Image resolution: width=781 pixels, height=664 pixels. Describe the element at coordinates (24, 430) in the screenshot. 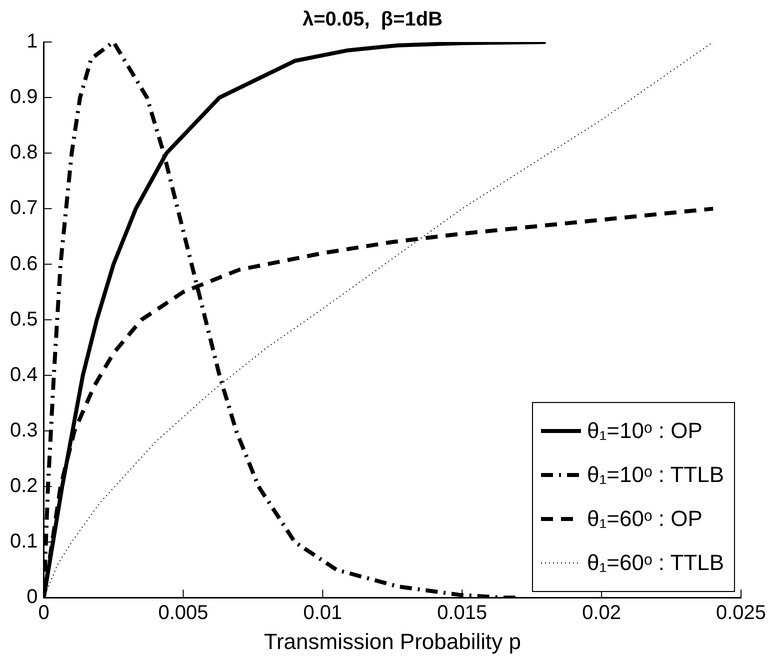

I see `y-tick-label: 0.3` at that location.